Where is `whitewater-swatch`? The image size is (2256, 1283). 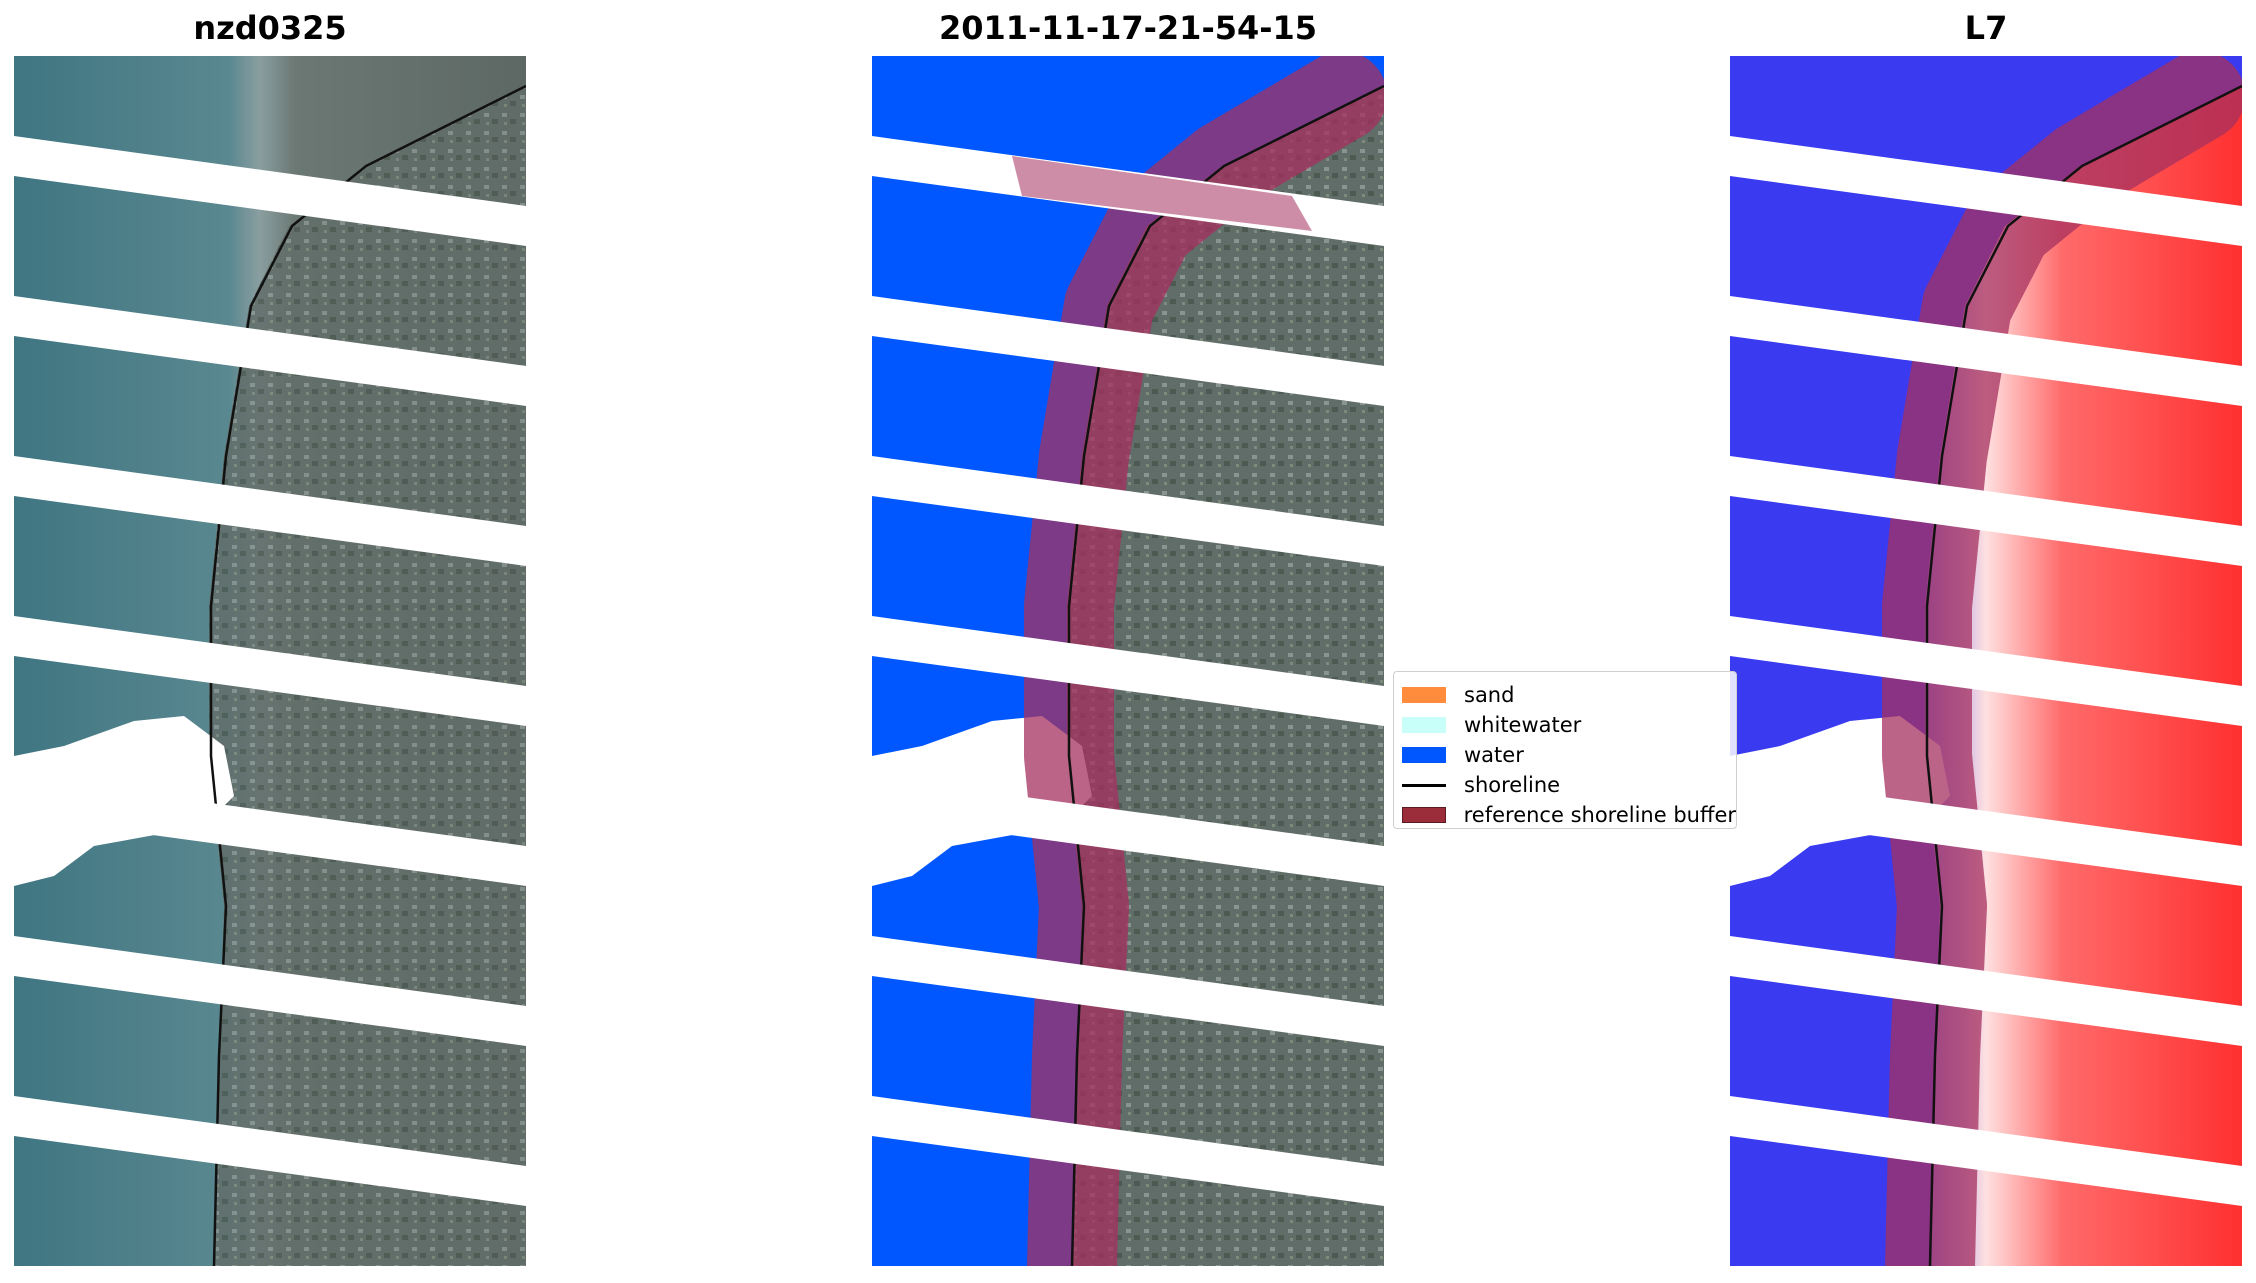 whitewater-swatch is located at coordinates (1424, 725).